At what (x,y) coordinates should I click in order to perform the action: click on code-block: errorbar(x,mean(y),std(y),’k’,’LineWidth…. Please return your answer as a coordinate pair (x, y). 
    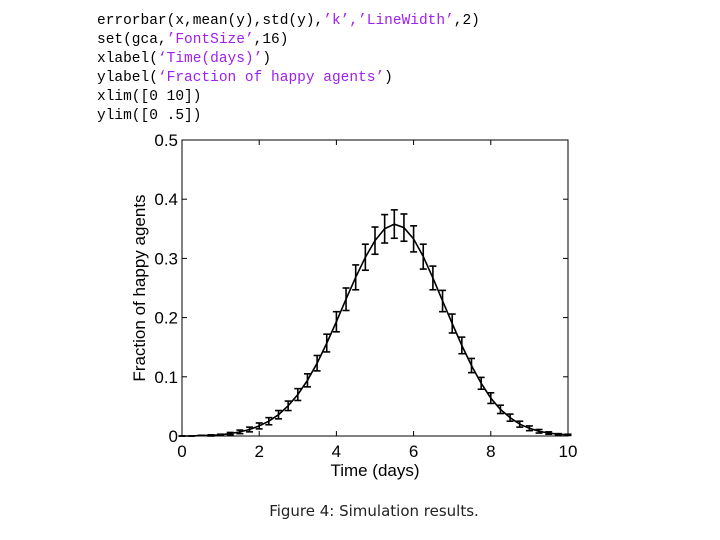
    Looking at the image, I should click on (288, 69).